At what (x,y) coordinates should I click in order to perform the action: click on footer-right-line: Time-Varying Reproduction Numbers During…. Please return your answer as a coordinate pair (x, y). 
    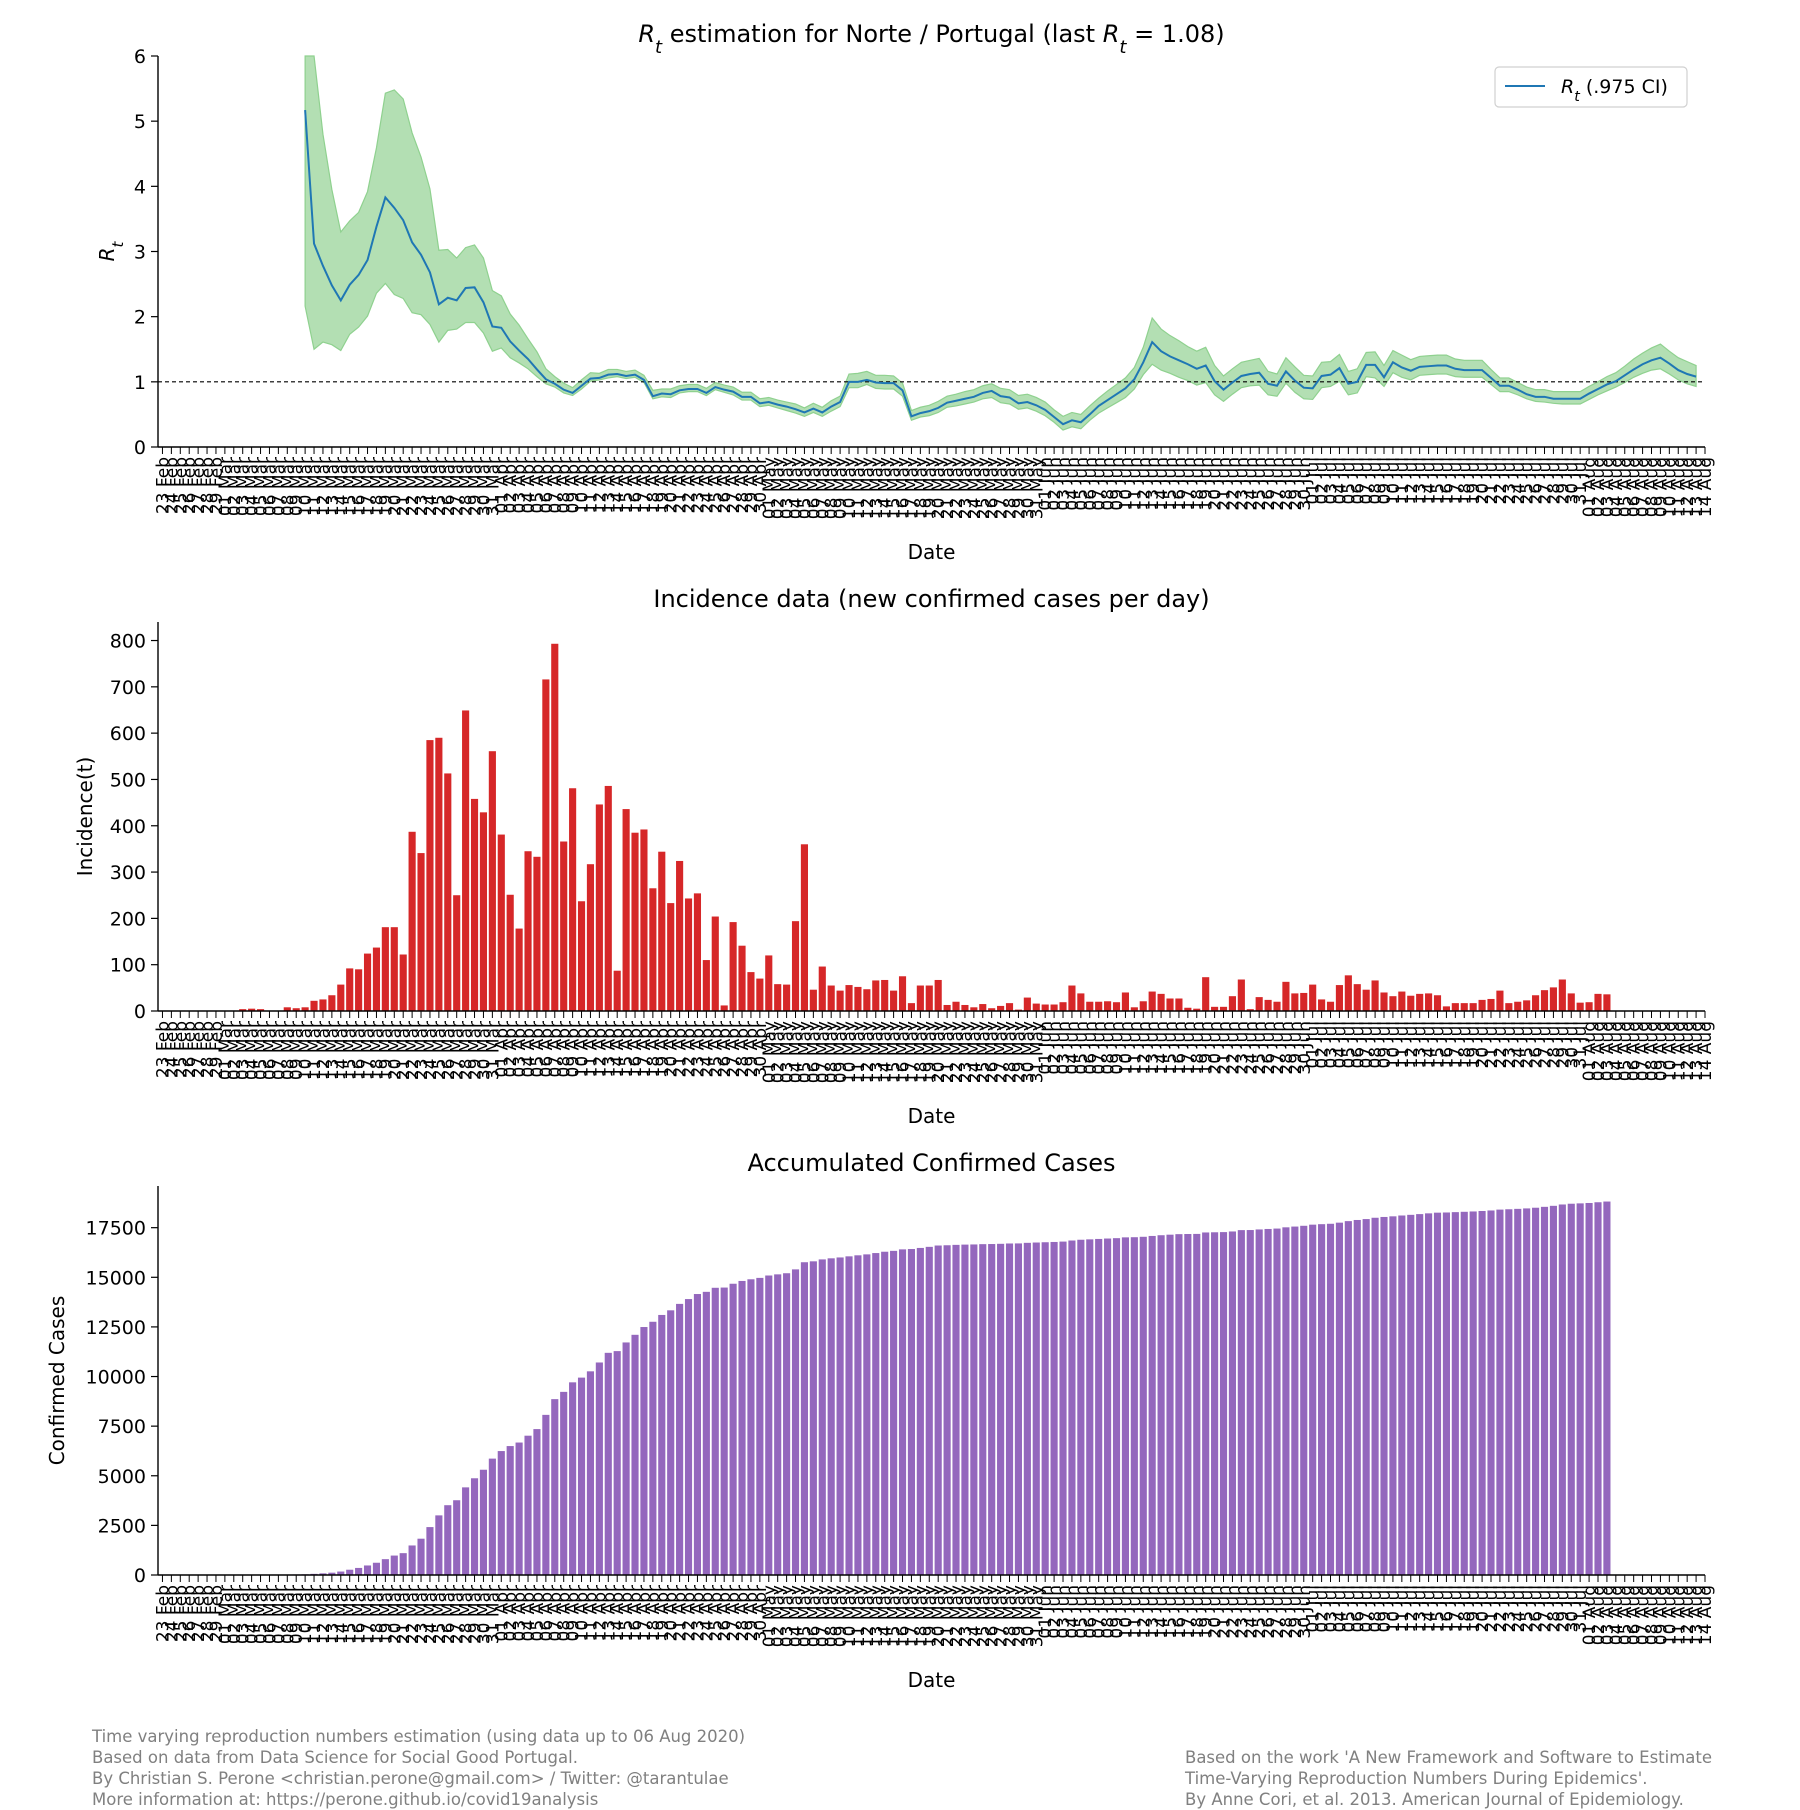
    Looking at the image, I should click on (1448, 1778).